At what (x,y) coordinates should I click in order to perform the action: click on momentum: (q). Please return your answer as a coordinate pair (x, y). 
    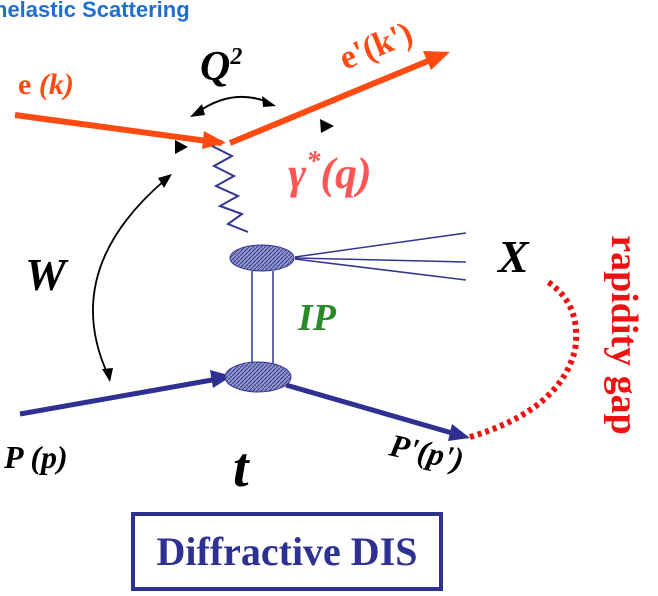
    Looking at the image, I should click on (345, 173).